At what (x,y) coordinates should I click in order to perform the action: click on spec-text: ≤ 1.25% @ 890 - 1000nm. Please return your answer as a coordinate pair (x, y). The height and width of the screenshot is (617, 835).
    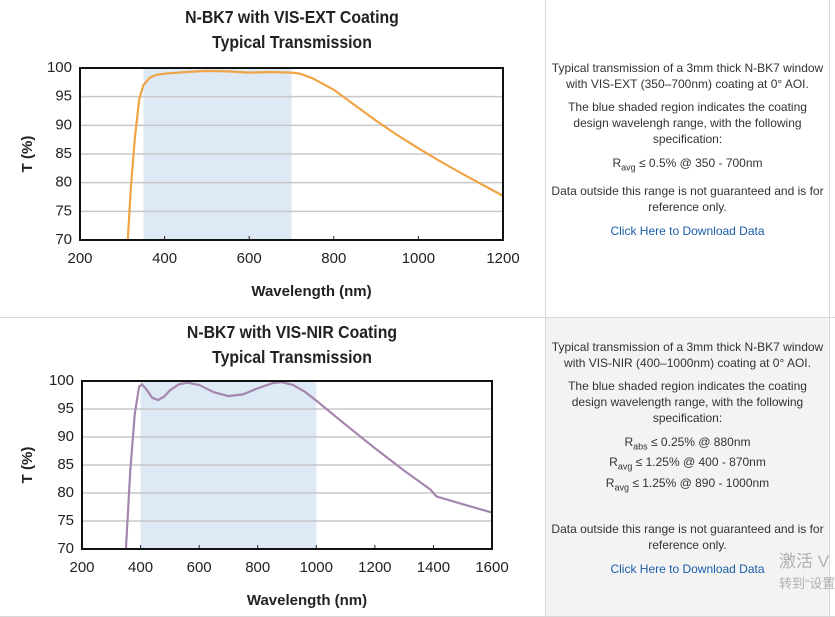
    Looking at the image, I should click on (701, 482).